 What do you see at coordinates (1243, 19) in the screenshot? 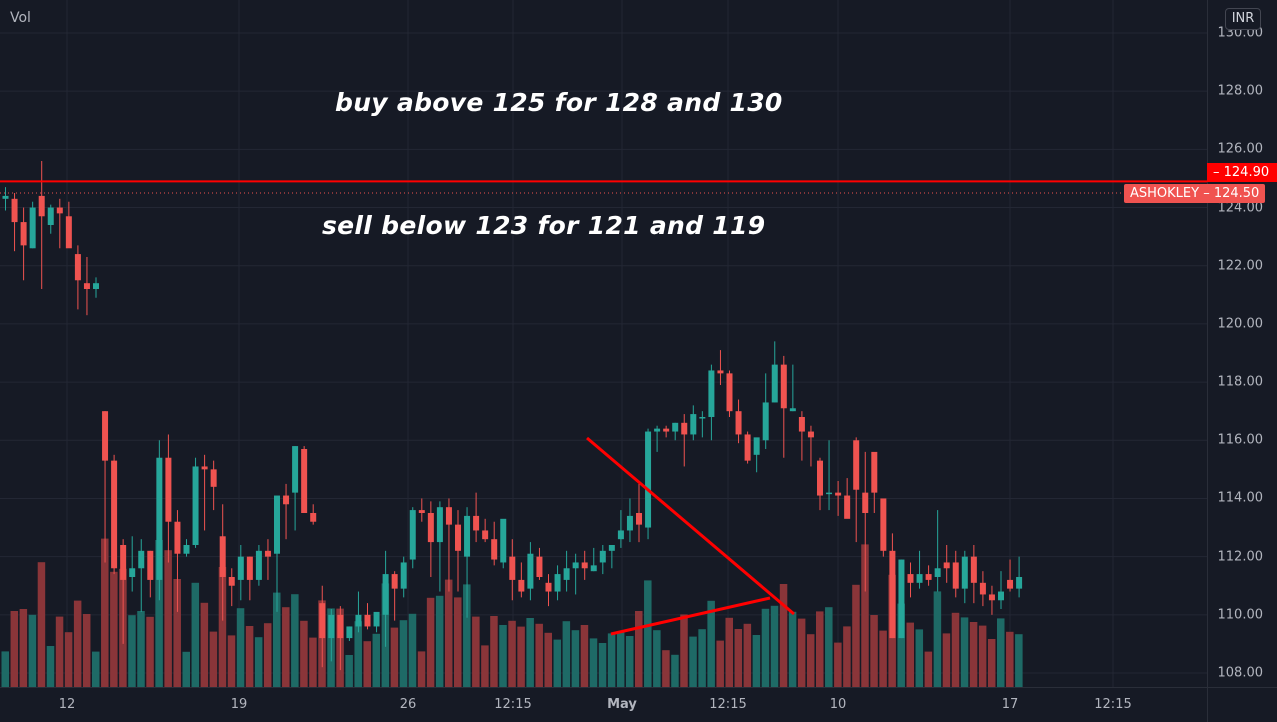
I see `currency-button: INR` at bounding box center [1243, 19].